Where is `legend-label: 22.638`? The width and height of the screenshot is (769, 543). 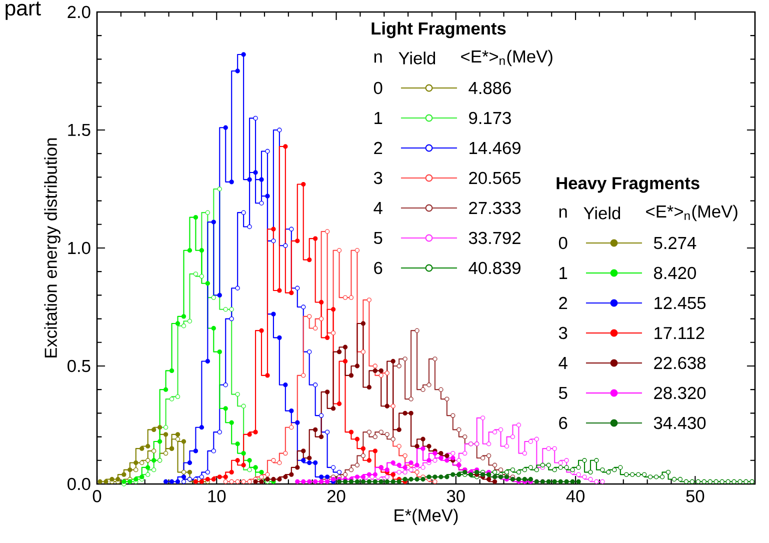
legend-label: 22.638 is located at coordinates (680, 363).